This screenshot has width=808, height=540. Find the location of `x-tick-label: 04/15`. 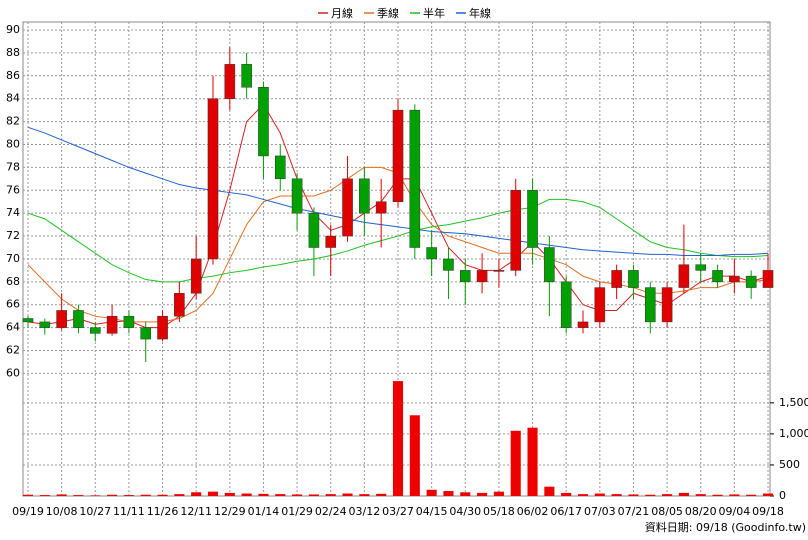

x-tick-label: 04/15 is located at coordinates (432, 511).